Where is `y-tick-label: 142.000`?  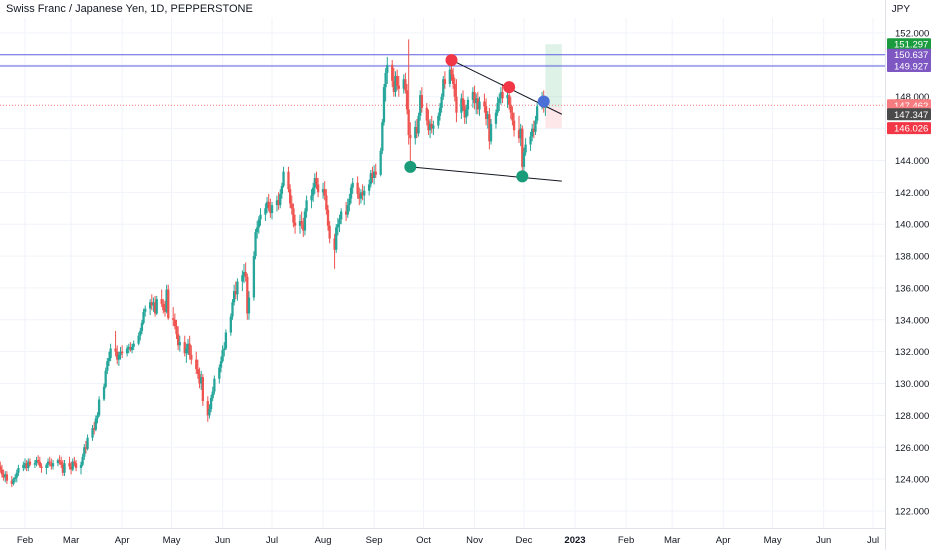
y-tick-label: 142.000 is located at coordinates (912, 193).